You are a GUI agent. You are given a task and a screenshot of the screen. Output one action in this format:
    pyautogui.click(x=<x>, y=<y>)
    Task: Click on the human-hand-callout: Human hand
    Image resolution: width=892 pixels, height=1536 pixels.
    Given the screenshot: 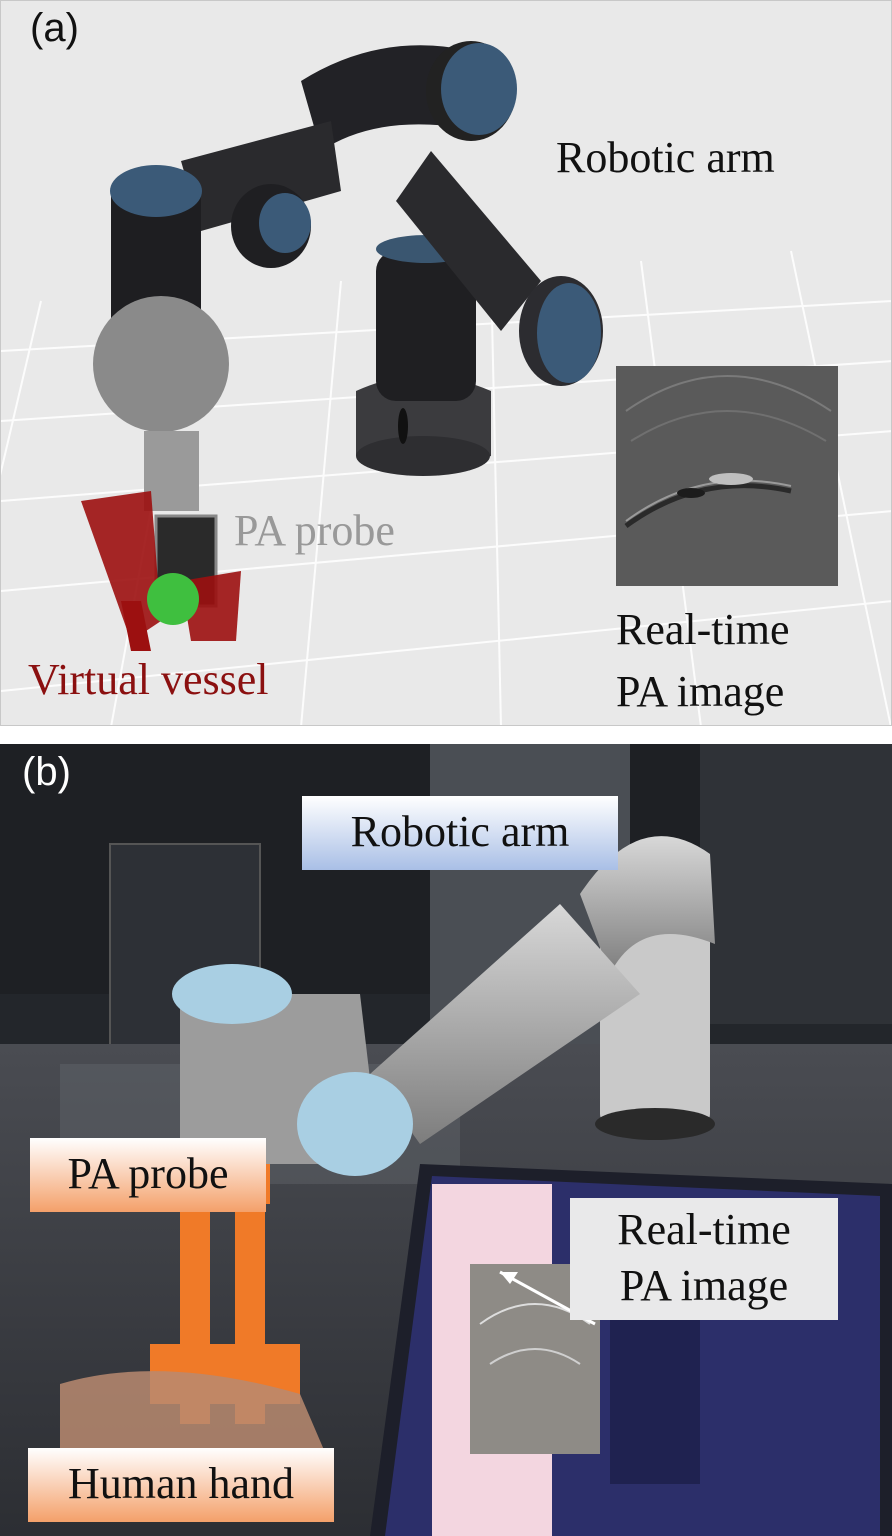 What is the action you would take?
    pyautogui.click(x=181, y=1485)
    